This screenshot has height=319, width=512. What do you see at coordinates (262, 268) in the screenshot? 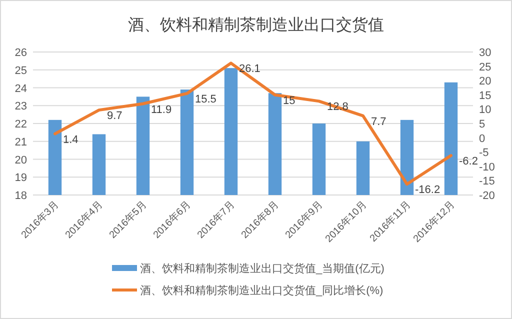
I see `legend-label: 酒、饮料和精制茶制造业出口交货值_当期值(亿元)` at bounding box center [262, 268].